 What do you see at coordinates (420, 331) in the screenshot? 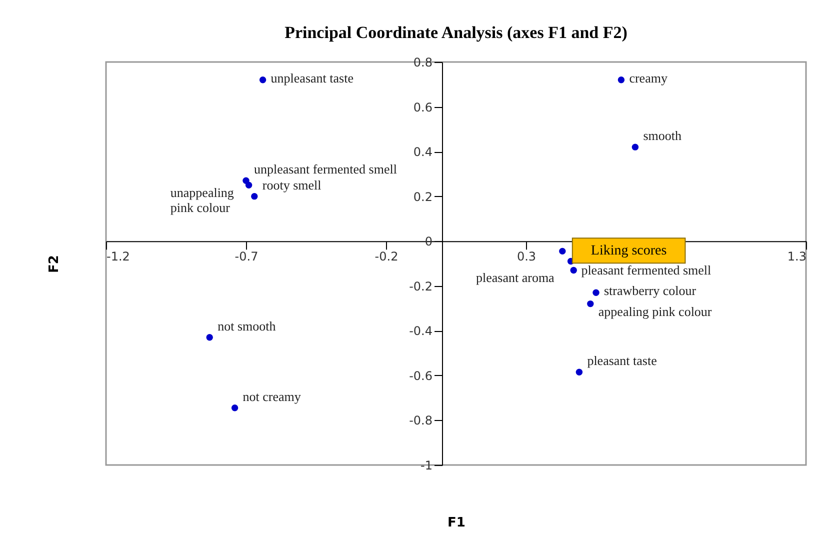
I see `y-tick-label: -0.4` at bounding box center [420, 331].